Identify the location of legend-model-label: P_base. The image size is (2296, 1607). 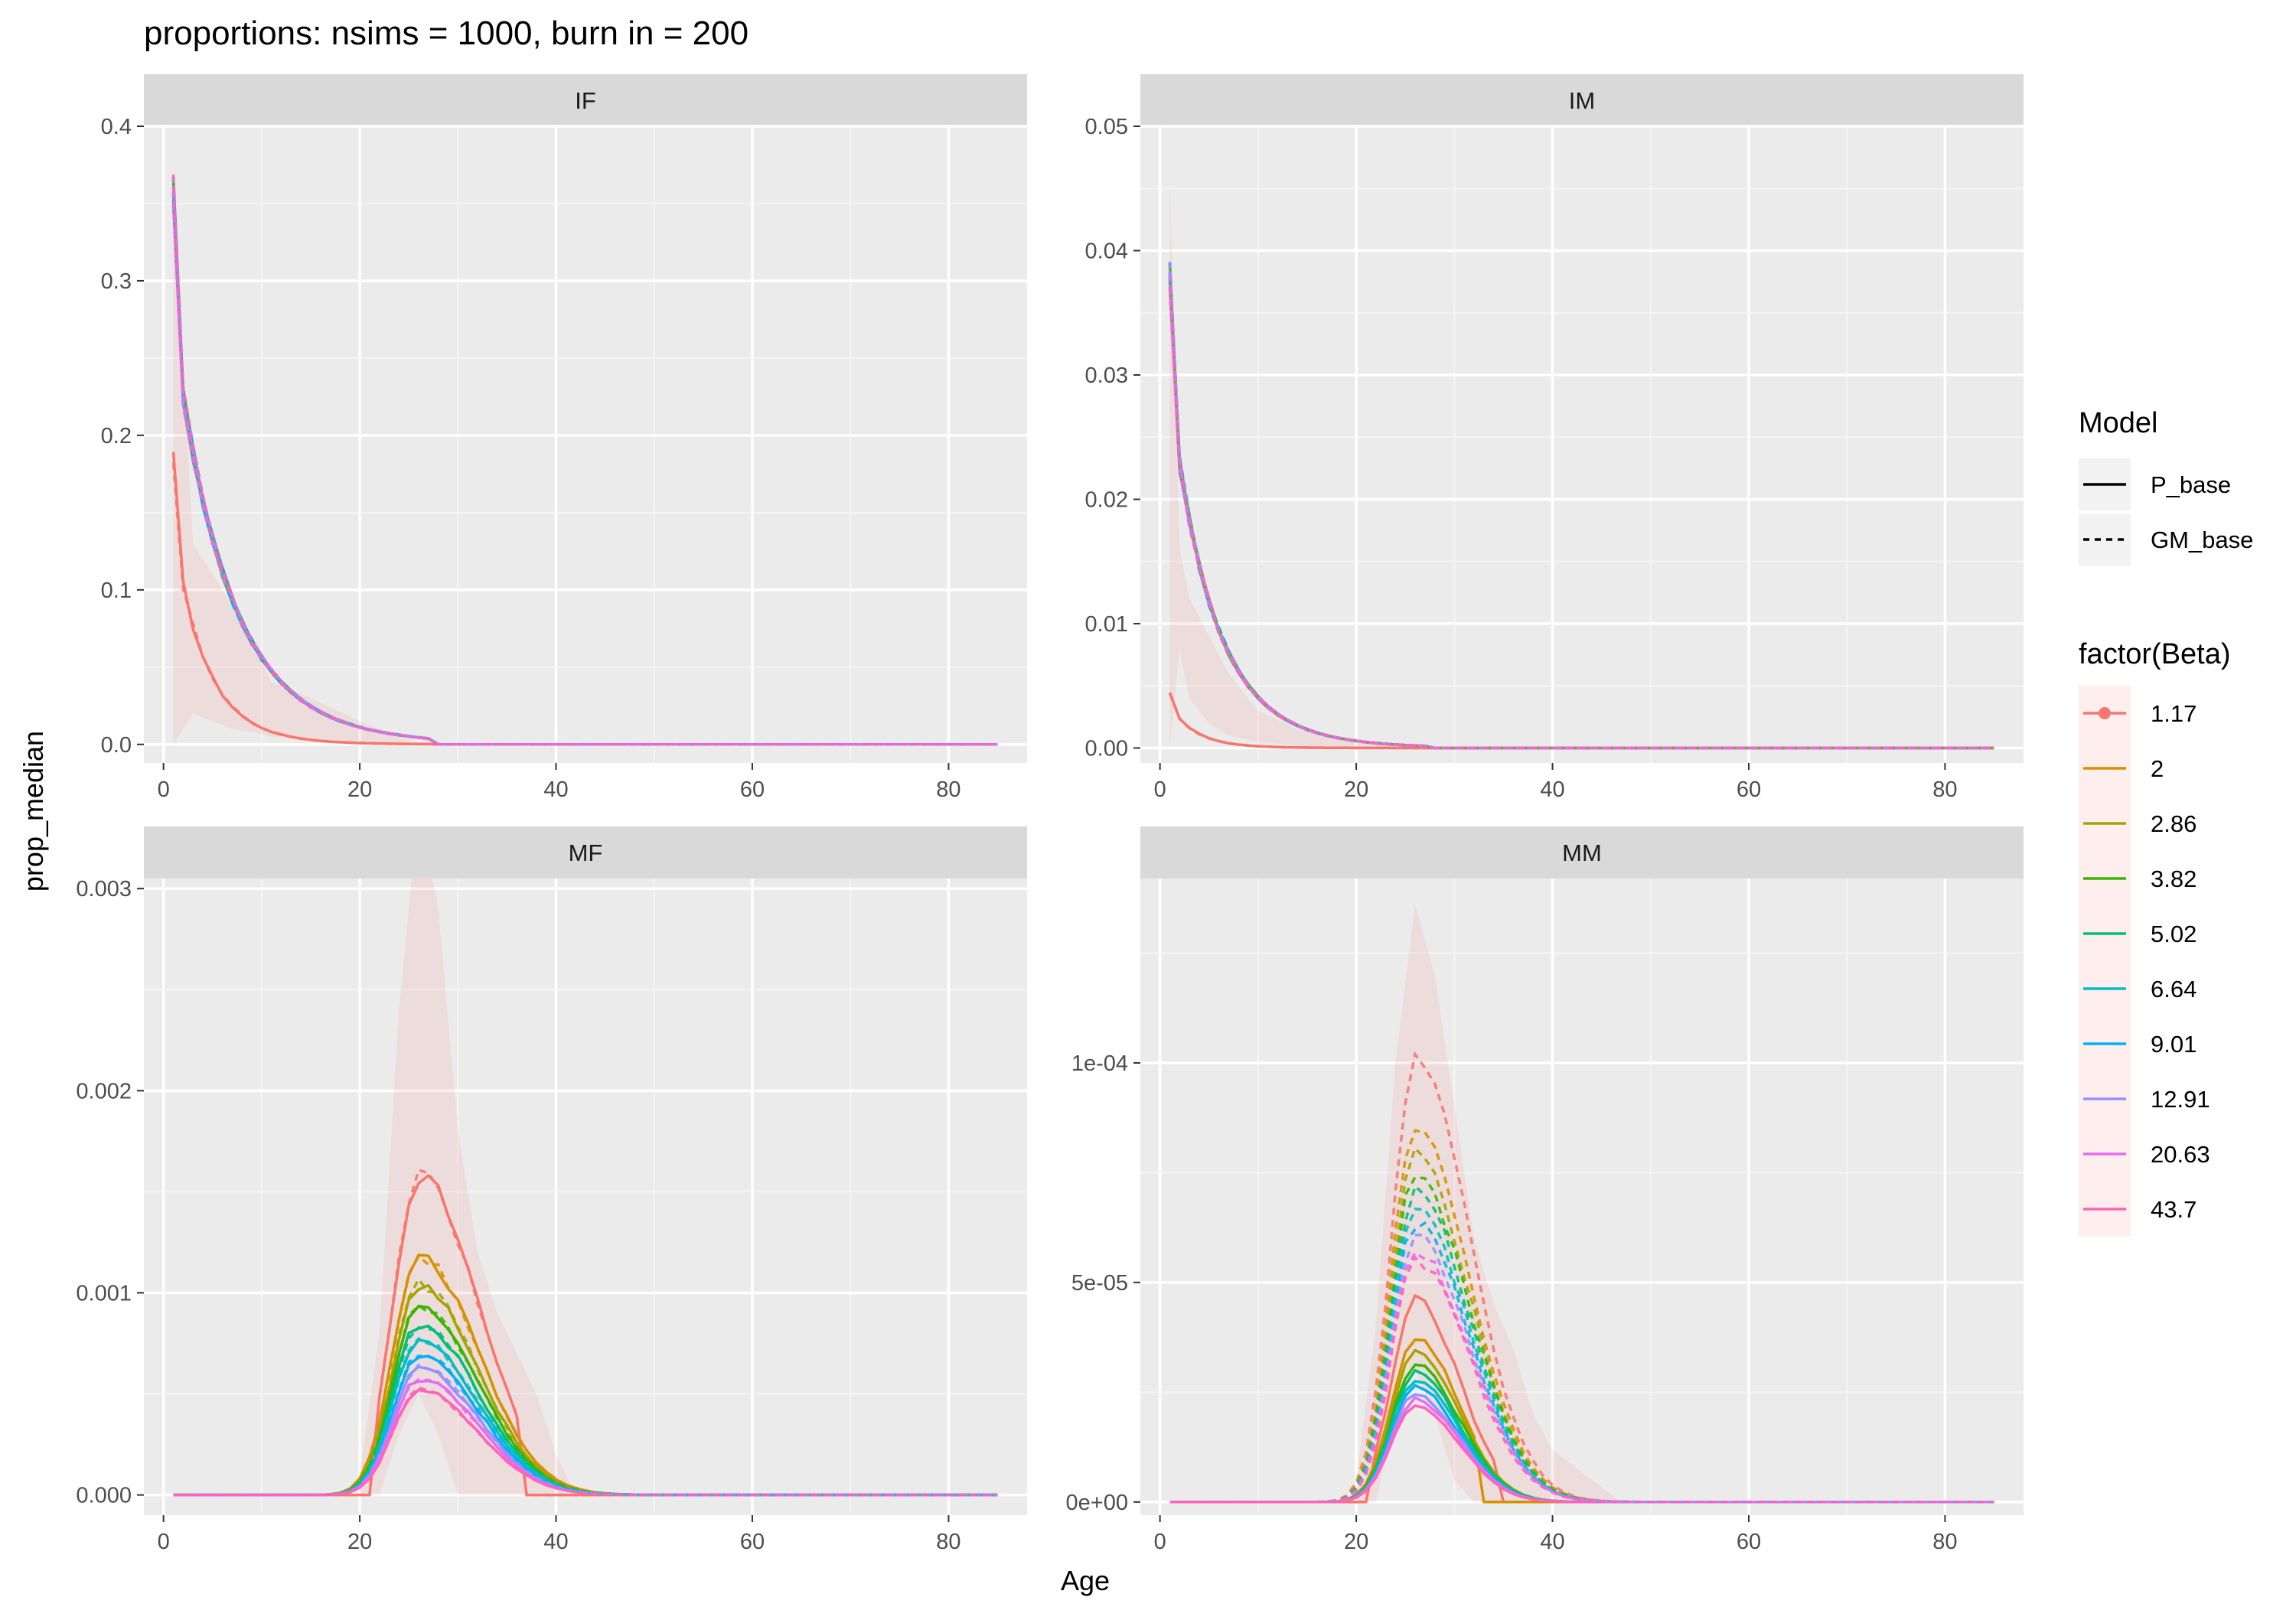
(2191, 485).